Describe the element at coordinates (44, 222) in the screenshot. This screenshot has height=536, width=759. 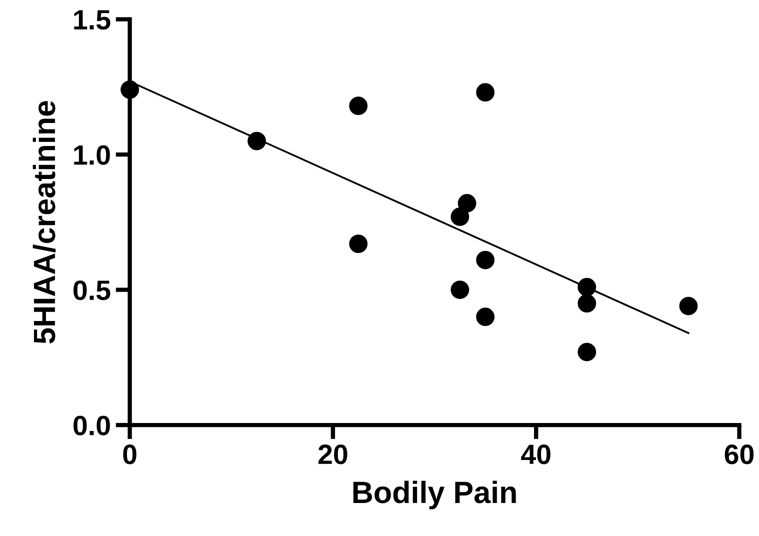
I see `y-axis-title: 5HIAA/creatinine` at that location.